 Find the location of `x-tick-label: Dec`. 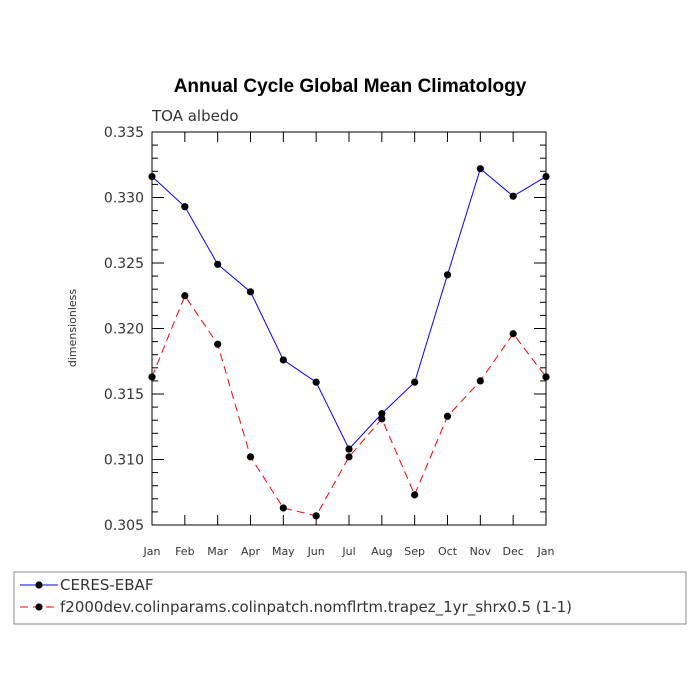

x-tick-label: Dec is located at coordinates (513, 551).